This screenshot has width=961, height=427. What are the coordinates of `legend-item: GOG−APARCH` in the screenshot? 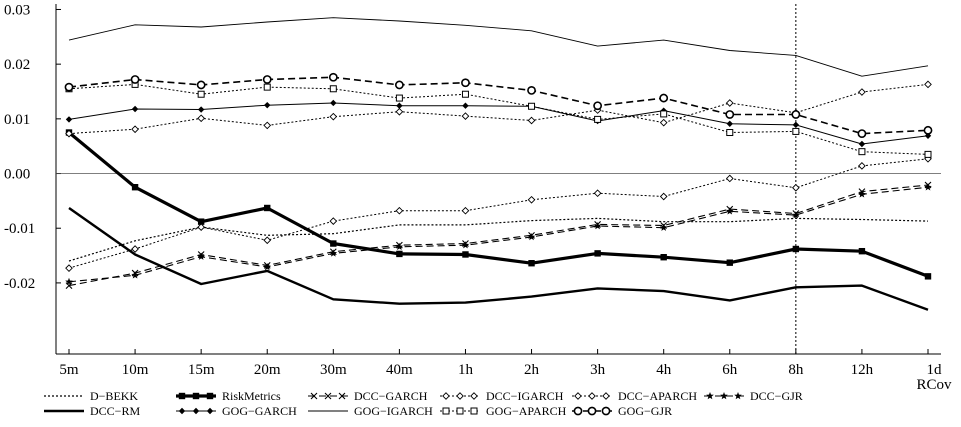 It's located at (503, 411).